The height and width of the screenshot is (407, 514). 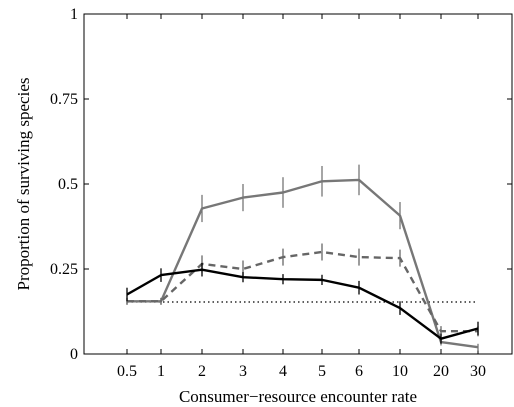 I want to click on y-tick-label: 0.25, so click(x=64, y=269).